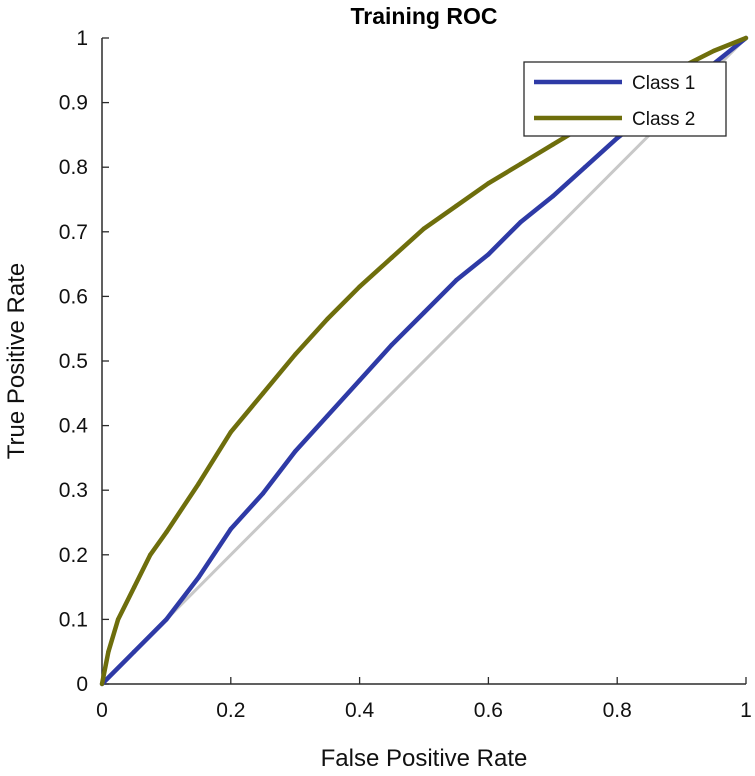 This screenshot has height=776, width=755. I want to click on legend-label-2: Class 2, so click(663, 119).